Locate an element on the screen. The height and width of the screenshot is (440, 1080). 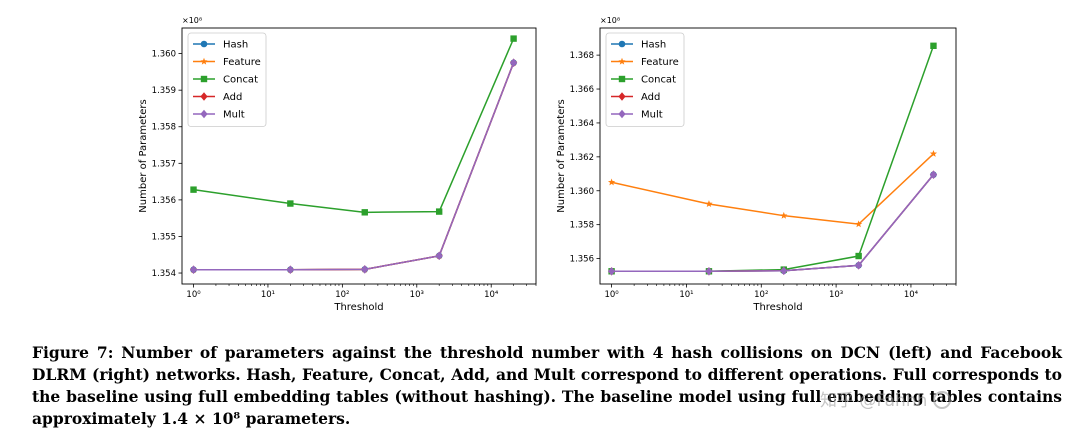
series-line-mult is located at coordinates (773, 223).